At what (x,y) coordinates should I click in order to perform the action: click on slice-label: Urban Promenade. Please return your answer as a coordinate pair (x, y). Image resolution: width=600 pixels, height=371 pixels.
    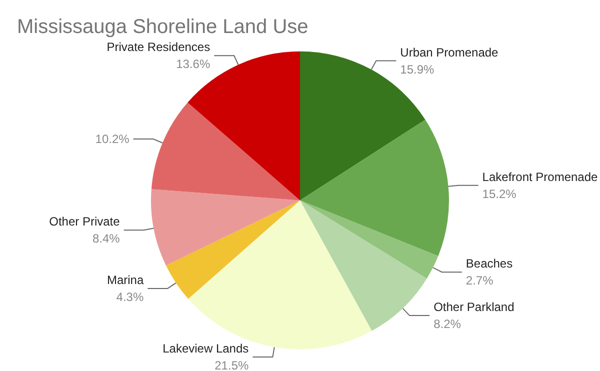
    Looking at the image, I should click on (449, 52).